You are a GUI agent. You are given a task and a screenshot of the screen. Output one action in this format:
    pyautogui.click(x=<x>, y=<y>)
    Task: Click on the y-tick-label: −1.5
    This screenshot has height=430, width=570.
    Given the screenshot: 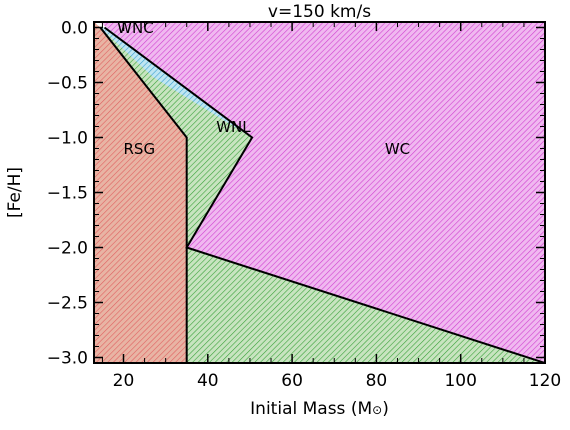 What is the action you would take?
    pyautogui.click(x=67, y=194)
    